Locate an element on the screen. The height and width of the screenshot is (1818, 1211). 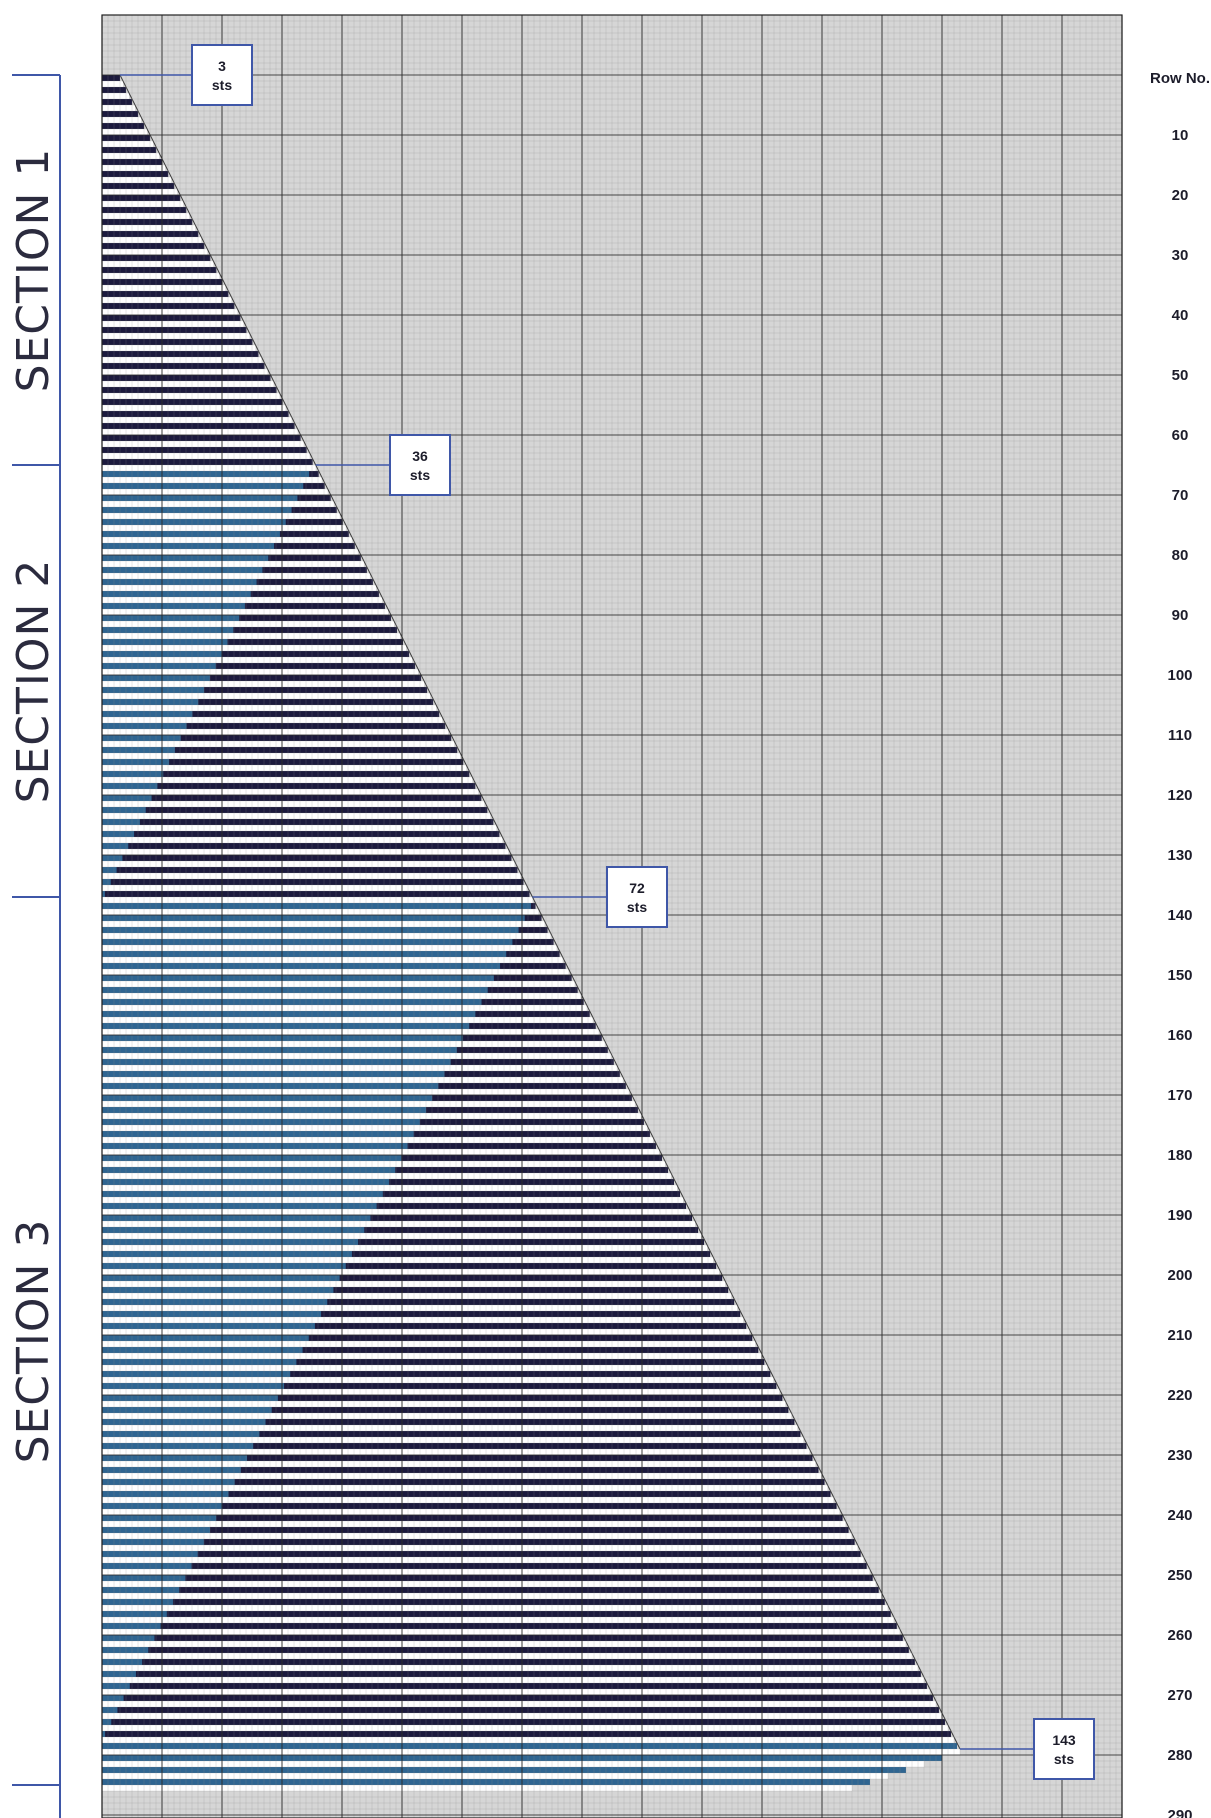
section-label: SECTION 2 is located at coordinates (33, 681).